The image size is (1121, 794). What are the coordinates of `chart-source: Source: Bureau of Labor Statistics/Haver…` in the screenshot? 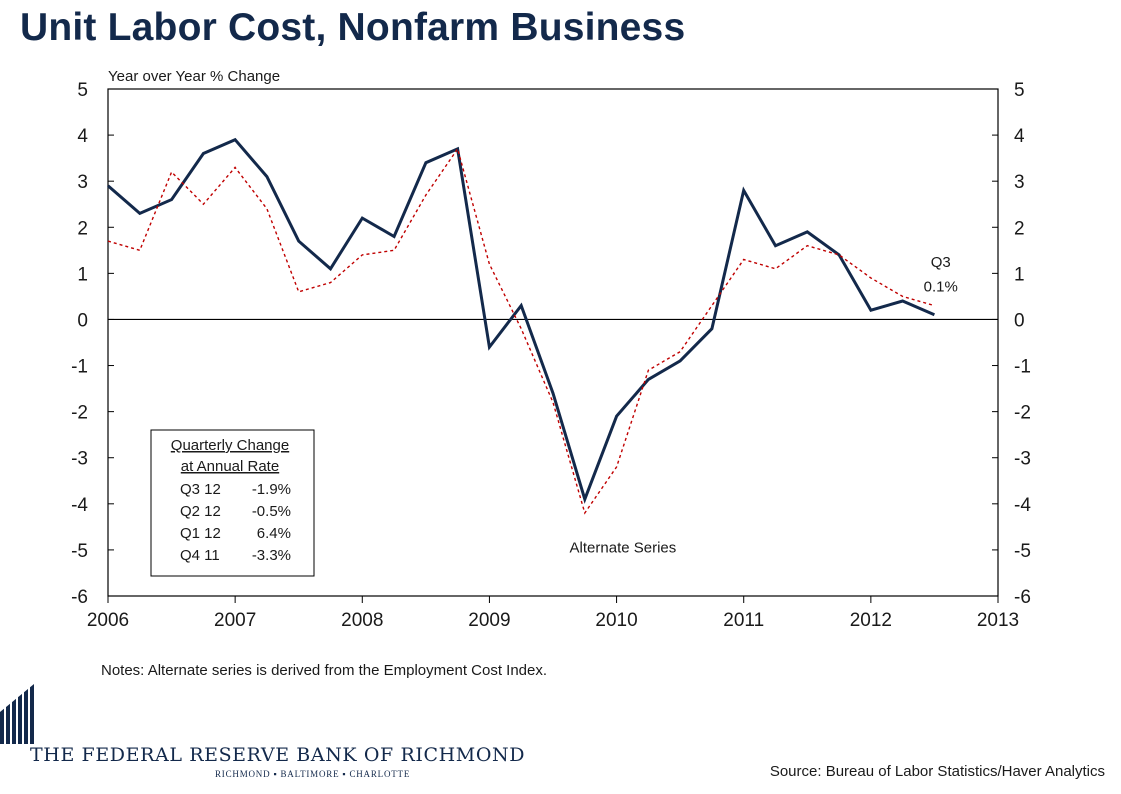 It's located at (937, 771).